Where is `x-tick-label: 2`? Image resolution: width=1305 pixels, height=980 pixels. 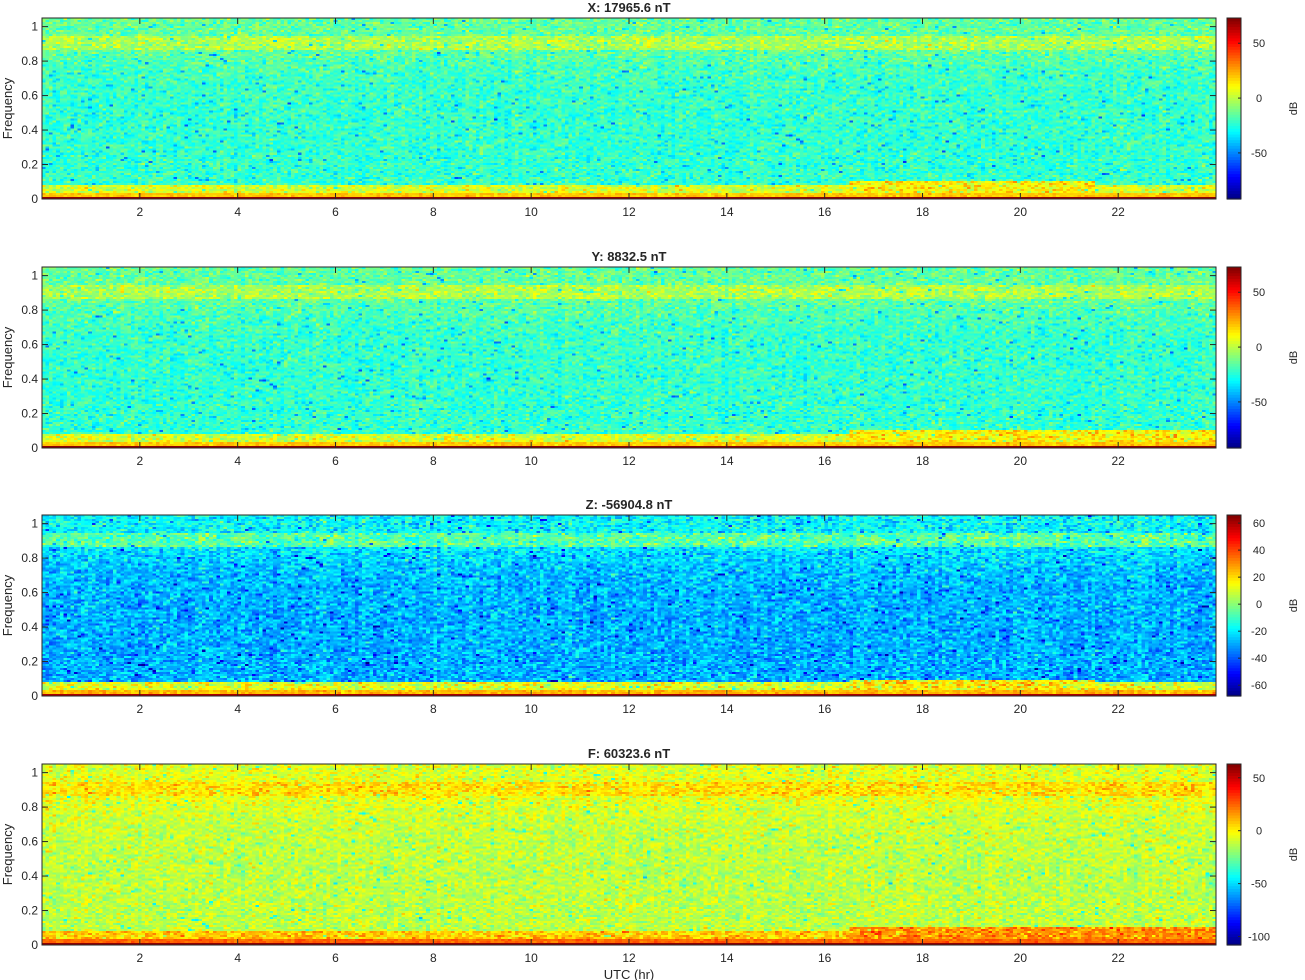
x-tick-label: 2 is located at coordinates (139, 461).